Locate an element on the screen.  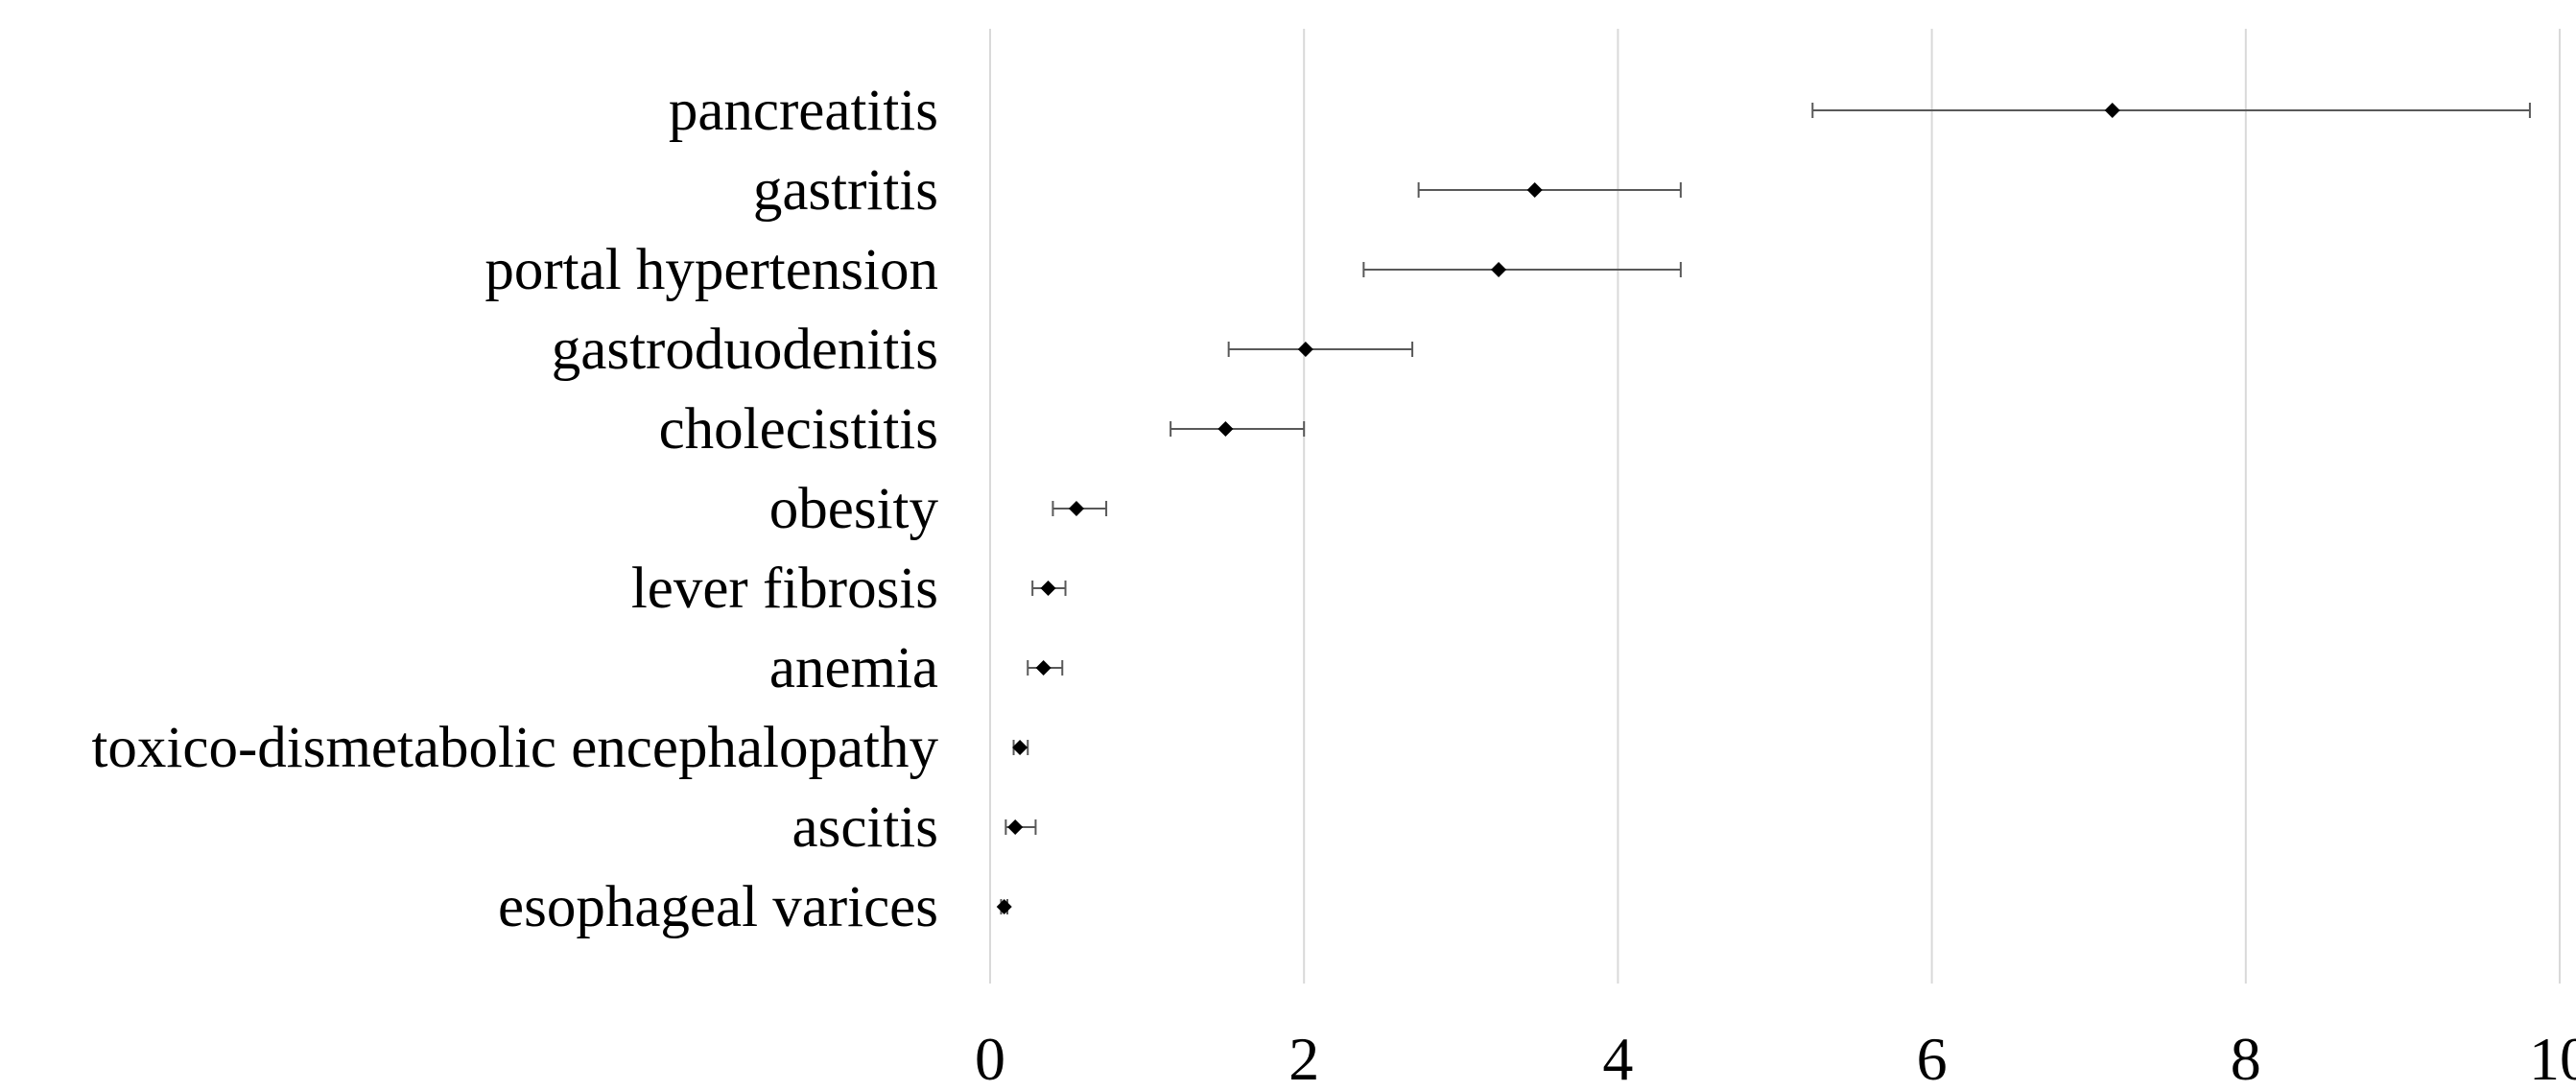
x-axis-tick-labels: 0 2 4 6 8 10 is located at coordinates (1775, 1058).